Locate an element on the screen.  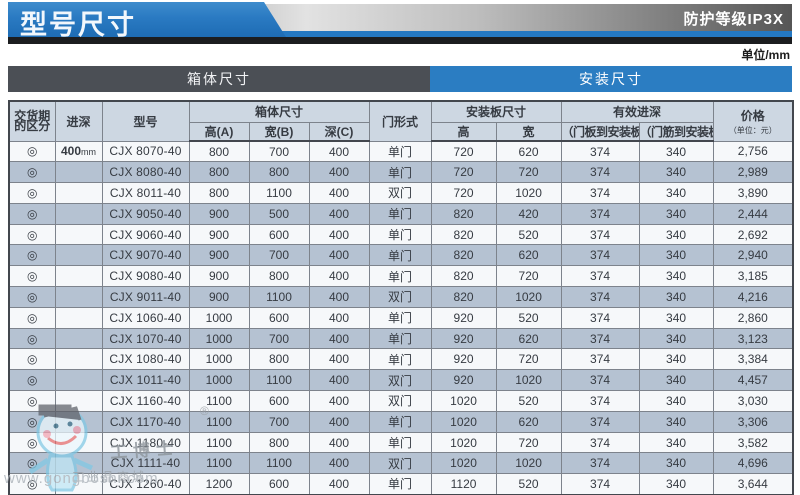
model-cell: CJX 8070-40 is located at coordinates (145, 151).